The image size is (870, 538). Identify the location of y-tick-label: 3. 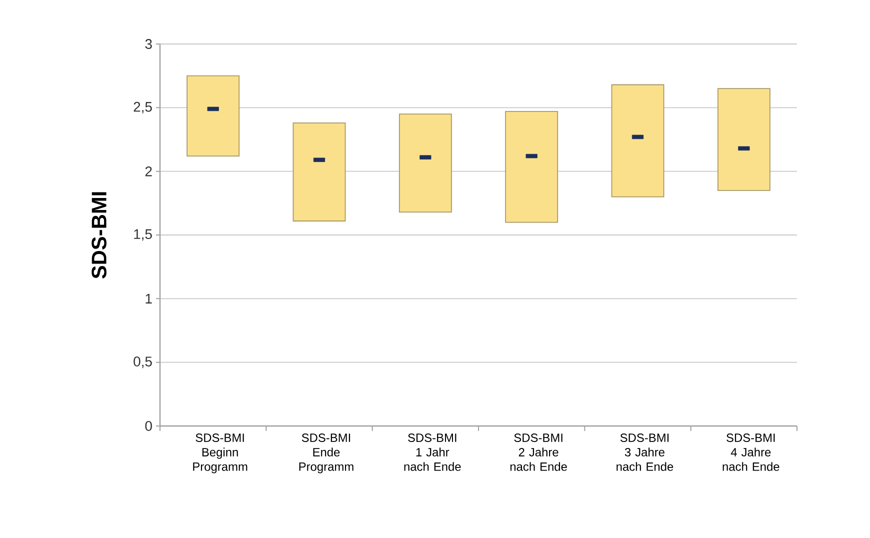
(148, 44).